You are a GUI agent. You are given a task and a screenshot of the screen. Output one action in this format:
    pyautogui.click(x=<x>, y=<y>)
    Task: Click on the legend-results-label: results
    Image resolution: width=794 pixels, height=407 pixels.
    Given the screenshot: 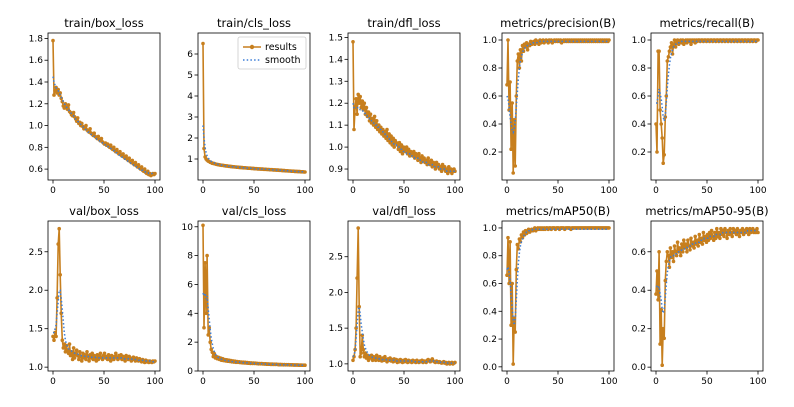 What is the action you would take?
    pyautogui.click(x=281, y=47)
    